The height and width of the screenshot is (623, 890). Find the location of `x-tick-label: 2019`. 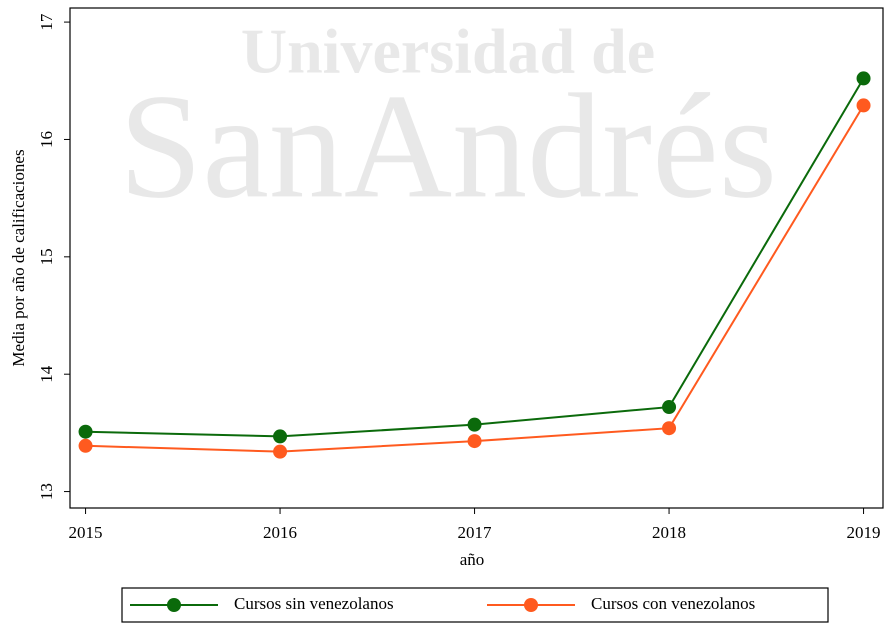

x-tick-label: 2019 is located at coordinates (864, 532).